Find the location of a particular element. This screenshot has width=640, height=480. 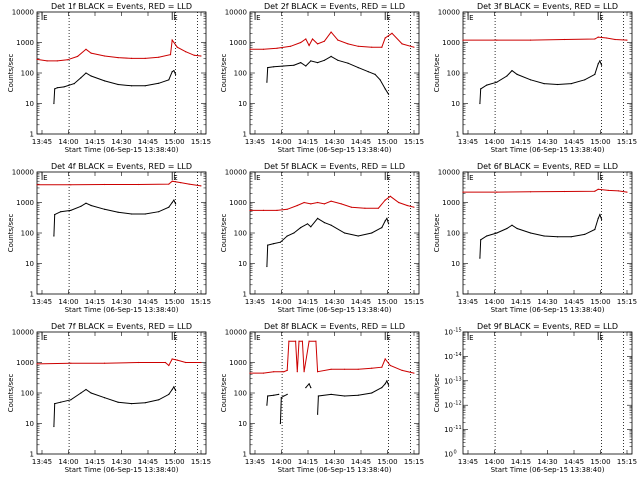

x-tick-label: 15:15 is located at coordinates (627, 142).